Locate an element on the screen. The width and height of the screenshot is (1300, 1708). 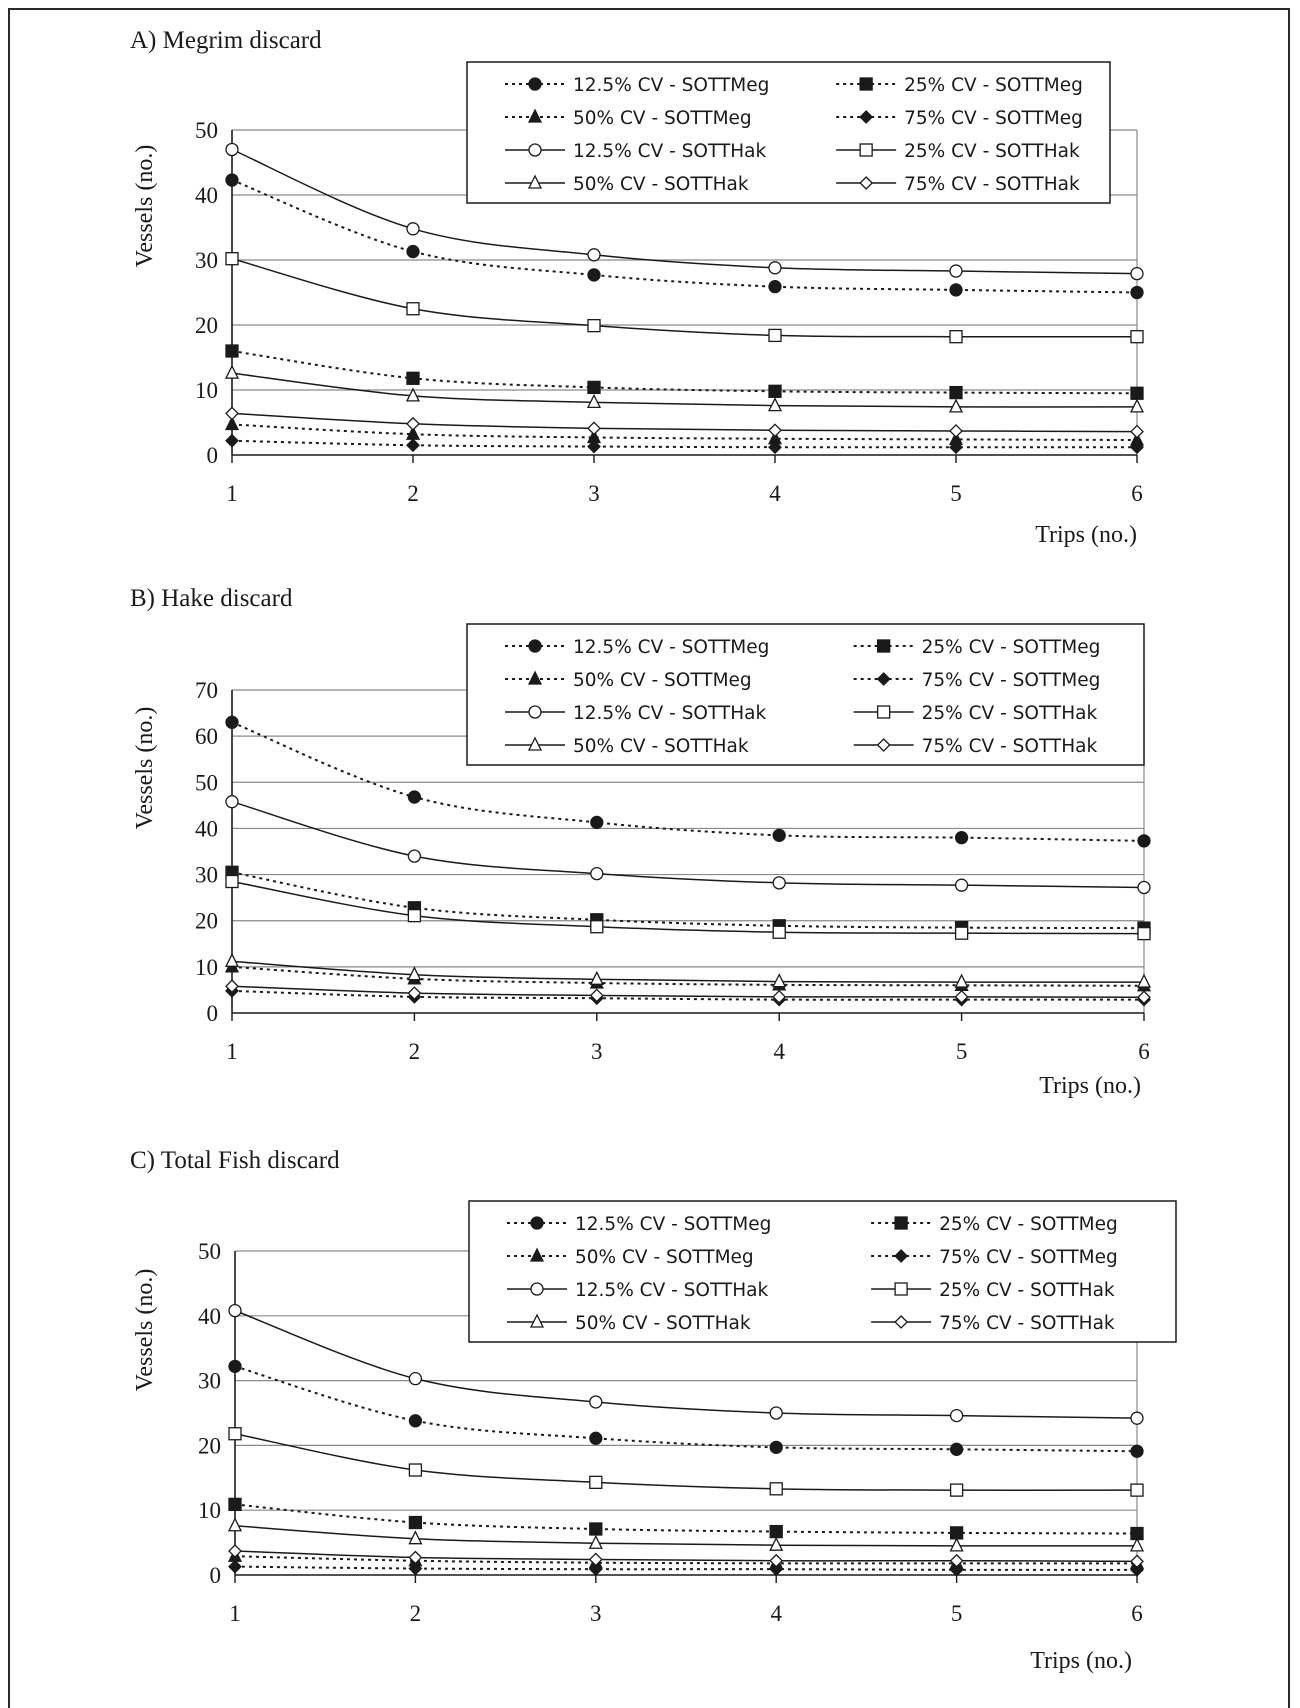
series-75-cv-sotthak is located at coordinates (684, 422).